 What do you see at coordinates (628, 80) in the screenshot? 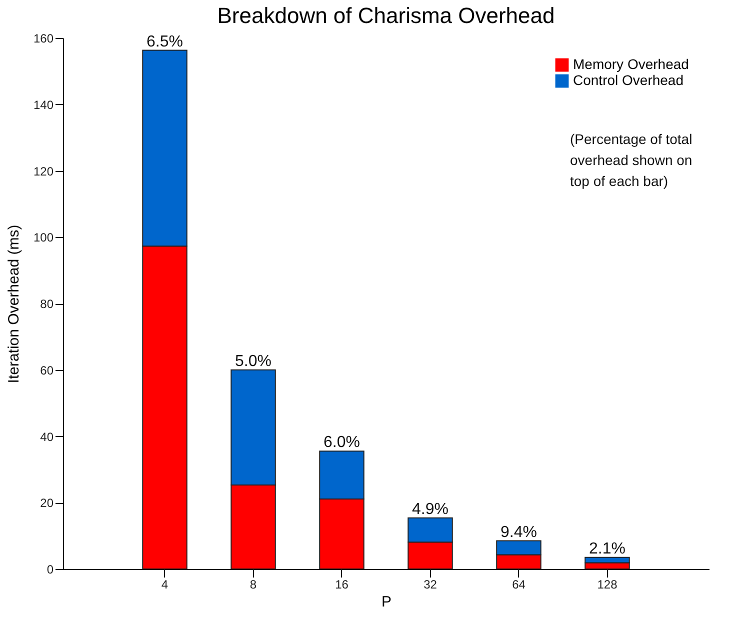
I see `legend-label: Control Overhead` at bounding box center [628, 80].